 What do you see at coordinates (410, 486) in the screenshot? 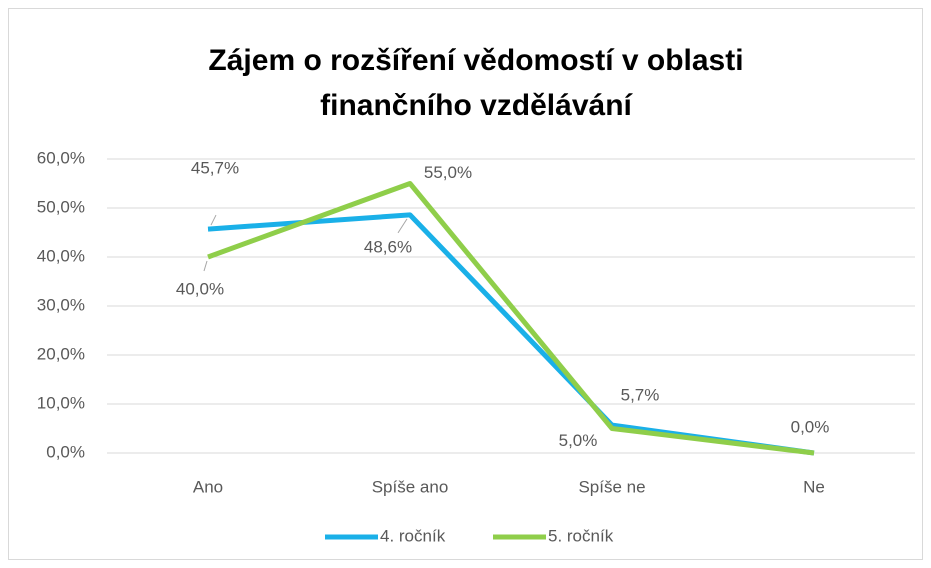
I see `x-tick-label: Spíše ano` at bounding box center [410, 486].